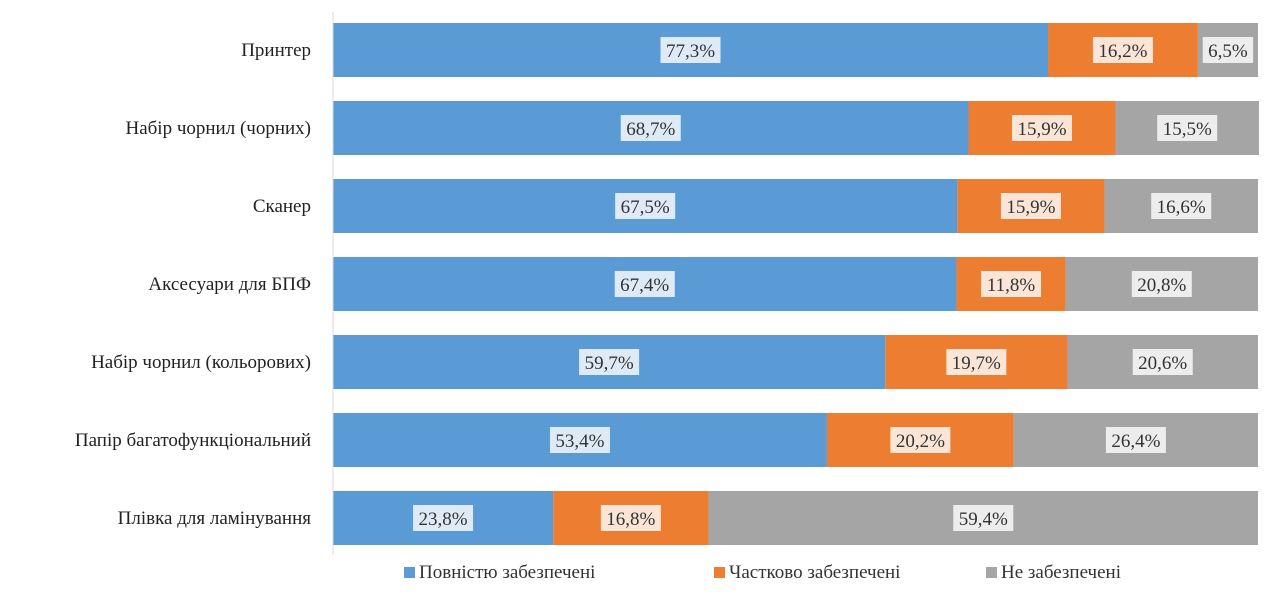  Describe the element at coordinates (276, 50) in the screenshot. I see `category-label: Принтер` at that location.